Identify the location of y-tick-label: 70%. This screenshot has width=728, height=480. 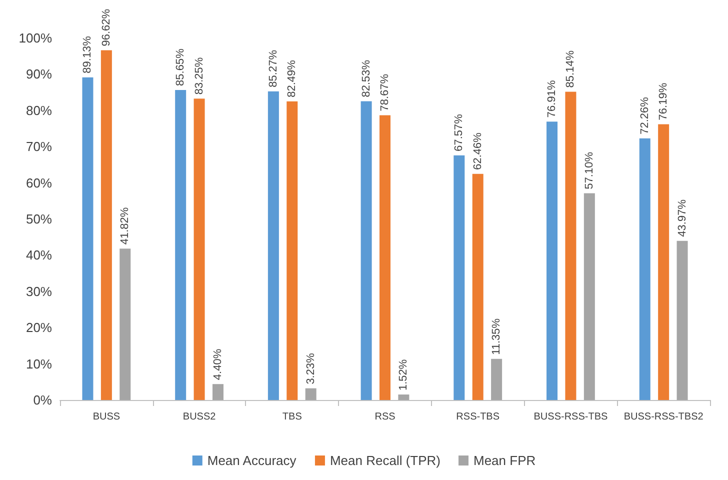
(39, 146).